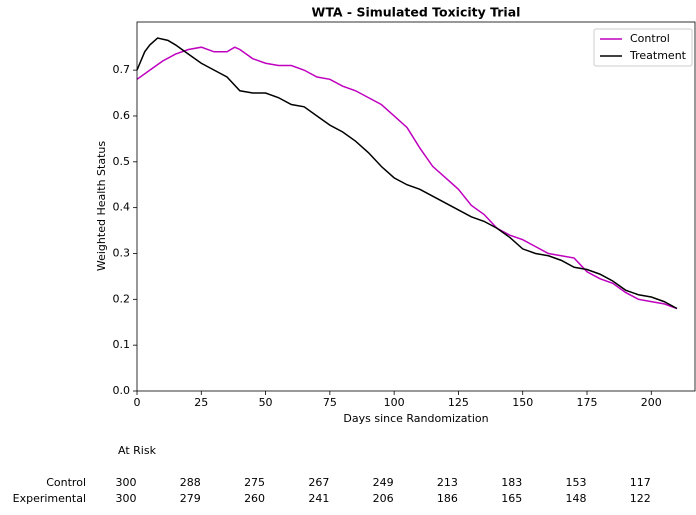  I want to click on at-risk-value: 260, so click(254, 498).